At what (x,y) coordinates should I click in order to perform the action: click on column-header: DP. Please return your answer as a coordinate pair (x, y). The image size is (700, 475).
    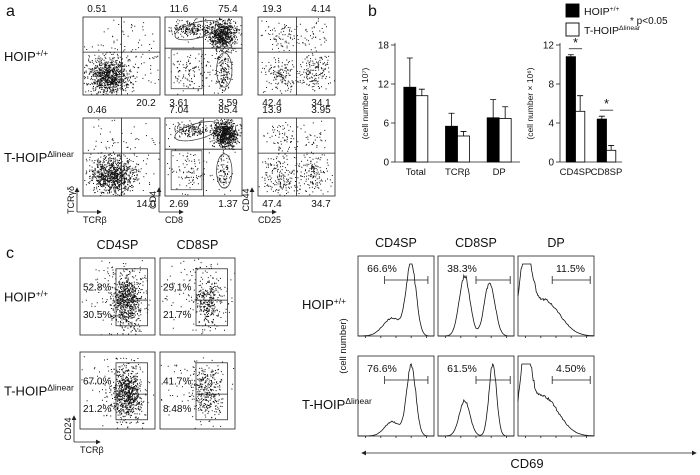
    Looking at the image, I should click on (555, 243).